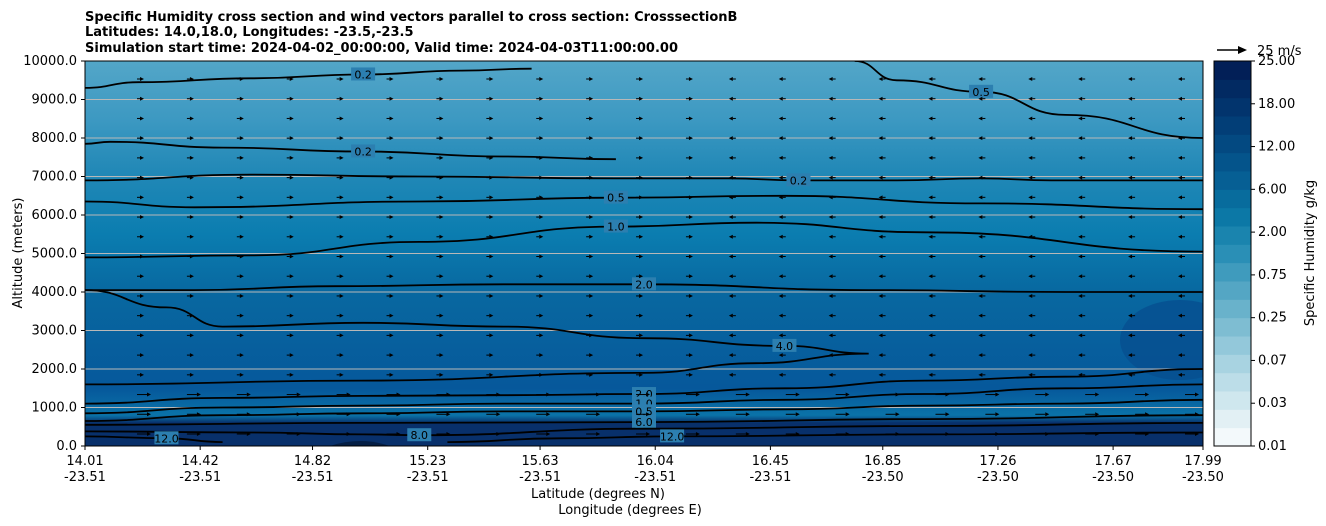  What do you see at coordinates (1259, 51) in the screenshot?
I see `quiver-key: 25 m/s` at bounding box center [1259, 51].